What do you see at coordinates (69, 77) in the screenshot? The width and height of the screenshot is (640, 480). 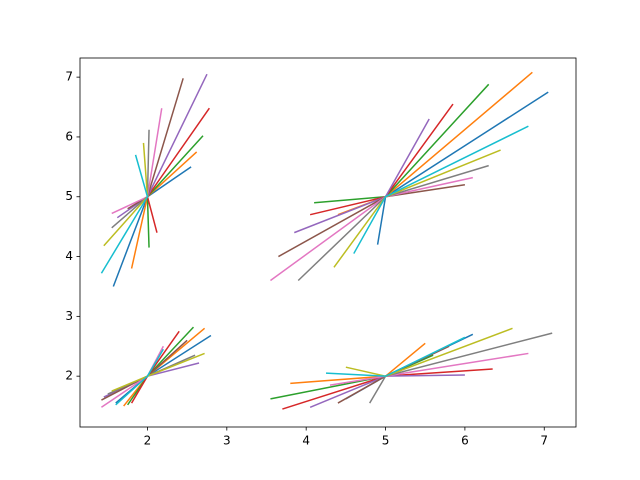 I see `y-tick-label: 7` at bounding box center [69, 77].